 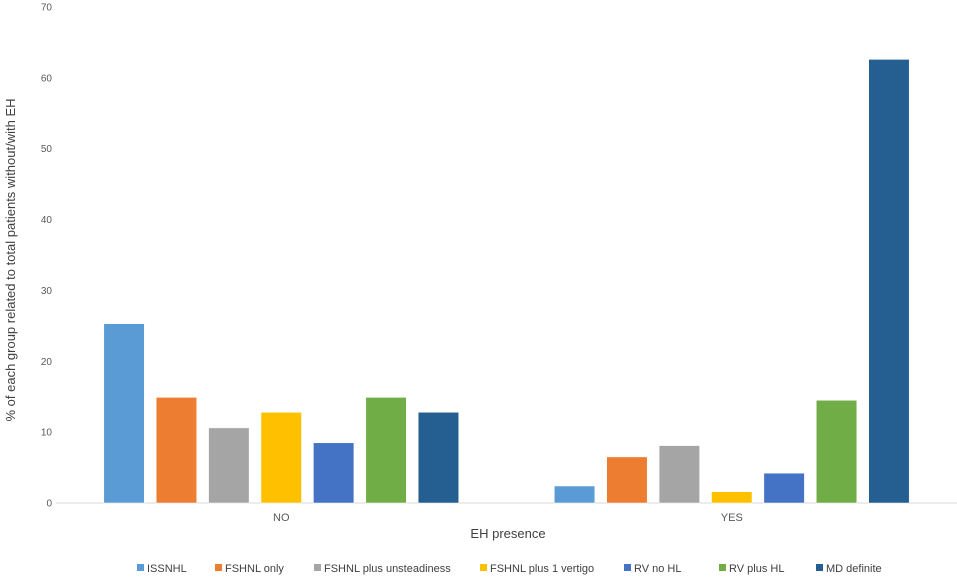 What do you see at coordinates (281, 518) in the screenshot?
I see `x-tick-label: NO` at bounding box center [281, 518].